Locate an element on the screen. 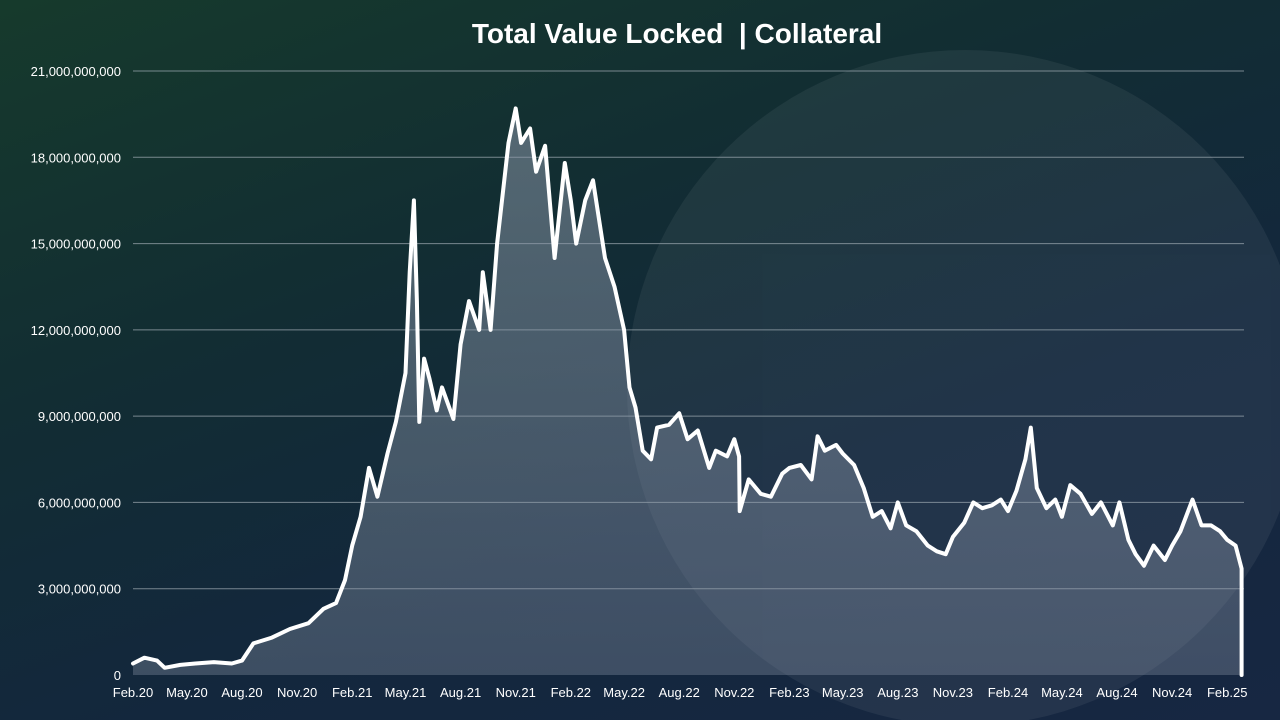  x-tick-label: May.24 is located at coordinates (1062, 692).